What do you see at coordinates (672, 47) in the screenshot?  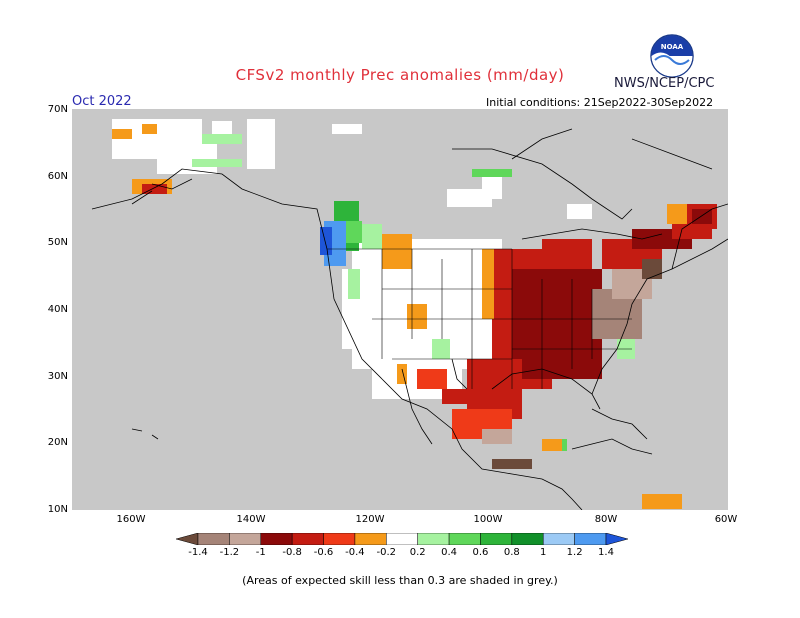 I see `logo-text: NOAA` at bounding box center [672, 47].